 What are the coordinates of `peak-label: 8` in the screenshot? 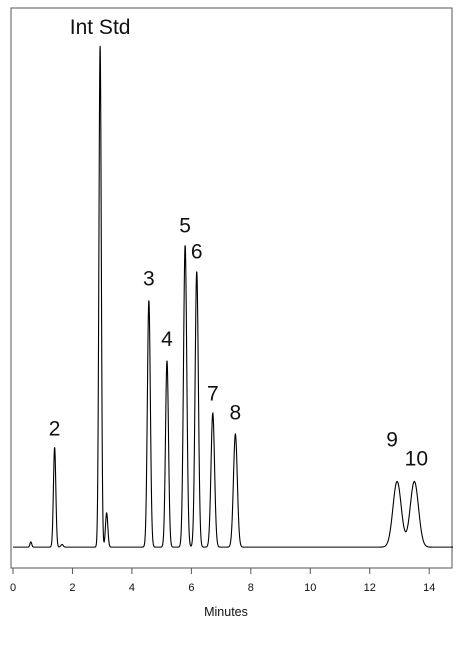 It's located at (236, 412).